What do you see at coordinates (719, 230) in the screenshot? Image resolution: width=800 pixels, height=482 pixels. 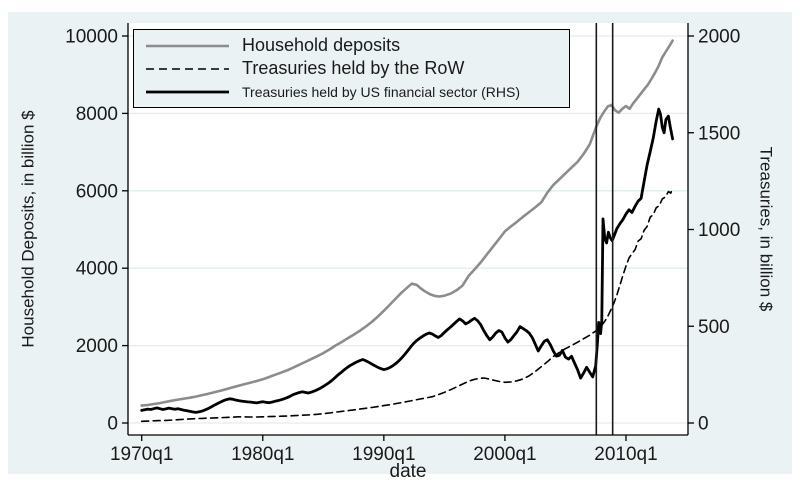 I see `y-tick-label-right: 1000` at bounding box center [719, 230].